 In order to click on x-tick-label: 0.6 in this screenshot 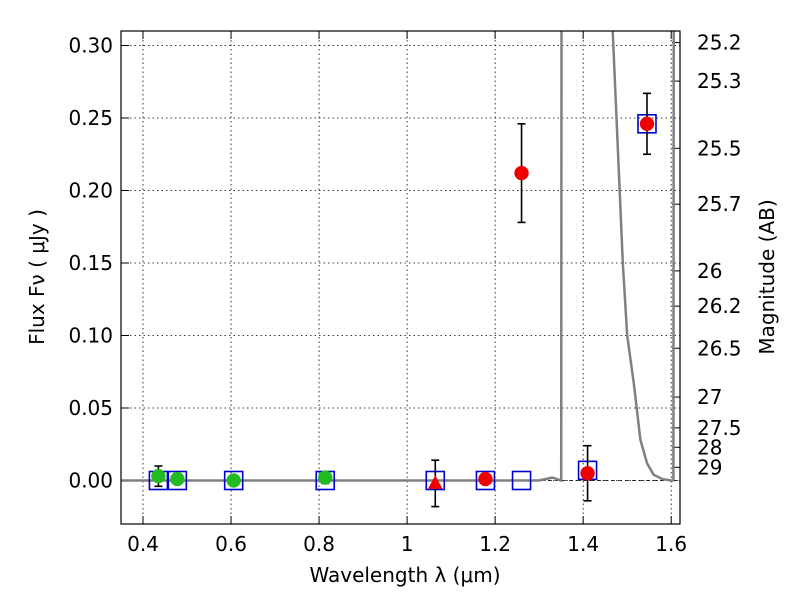, I will do `click(231, 544)`.